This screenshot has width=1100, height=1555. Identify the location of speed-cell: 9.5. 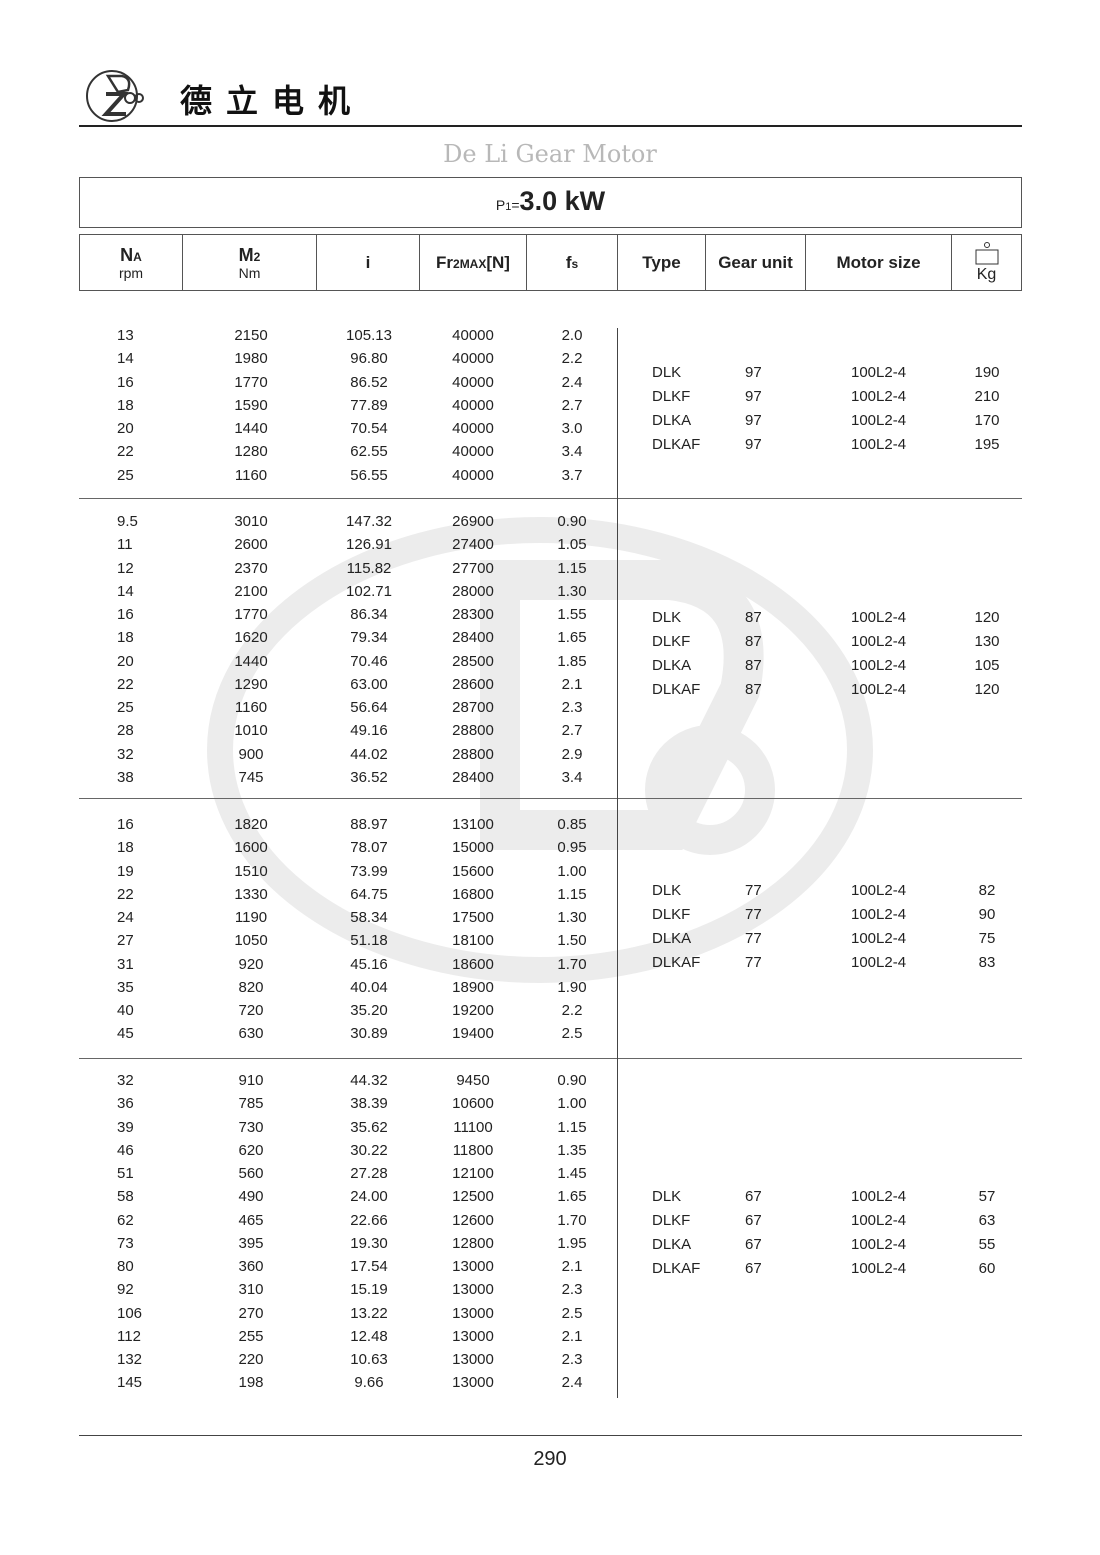
(127, 521).